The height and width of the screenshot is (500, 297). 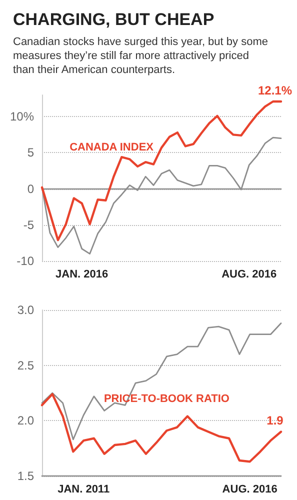 I want to click on y-tick-label: 2.5, so click(x=25, y=365).